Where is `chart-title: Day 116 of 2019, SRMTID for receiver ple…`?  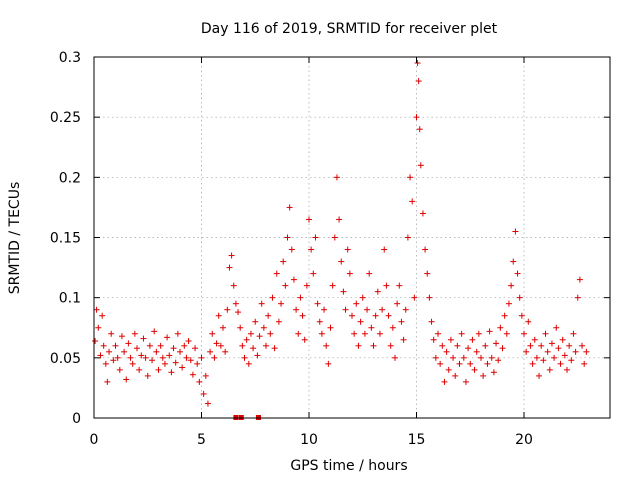
chart-title: Day 116 of 2019, SRMTID for receiver ple… is located at coordinates (349, 29).